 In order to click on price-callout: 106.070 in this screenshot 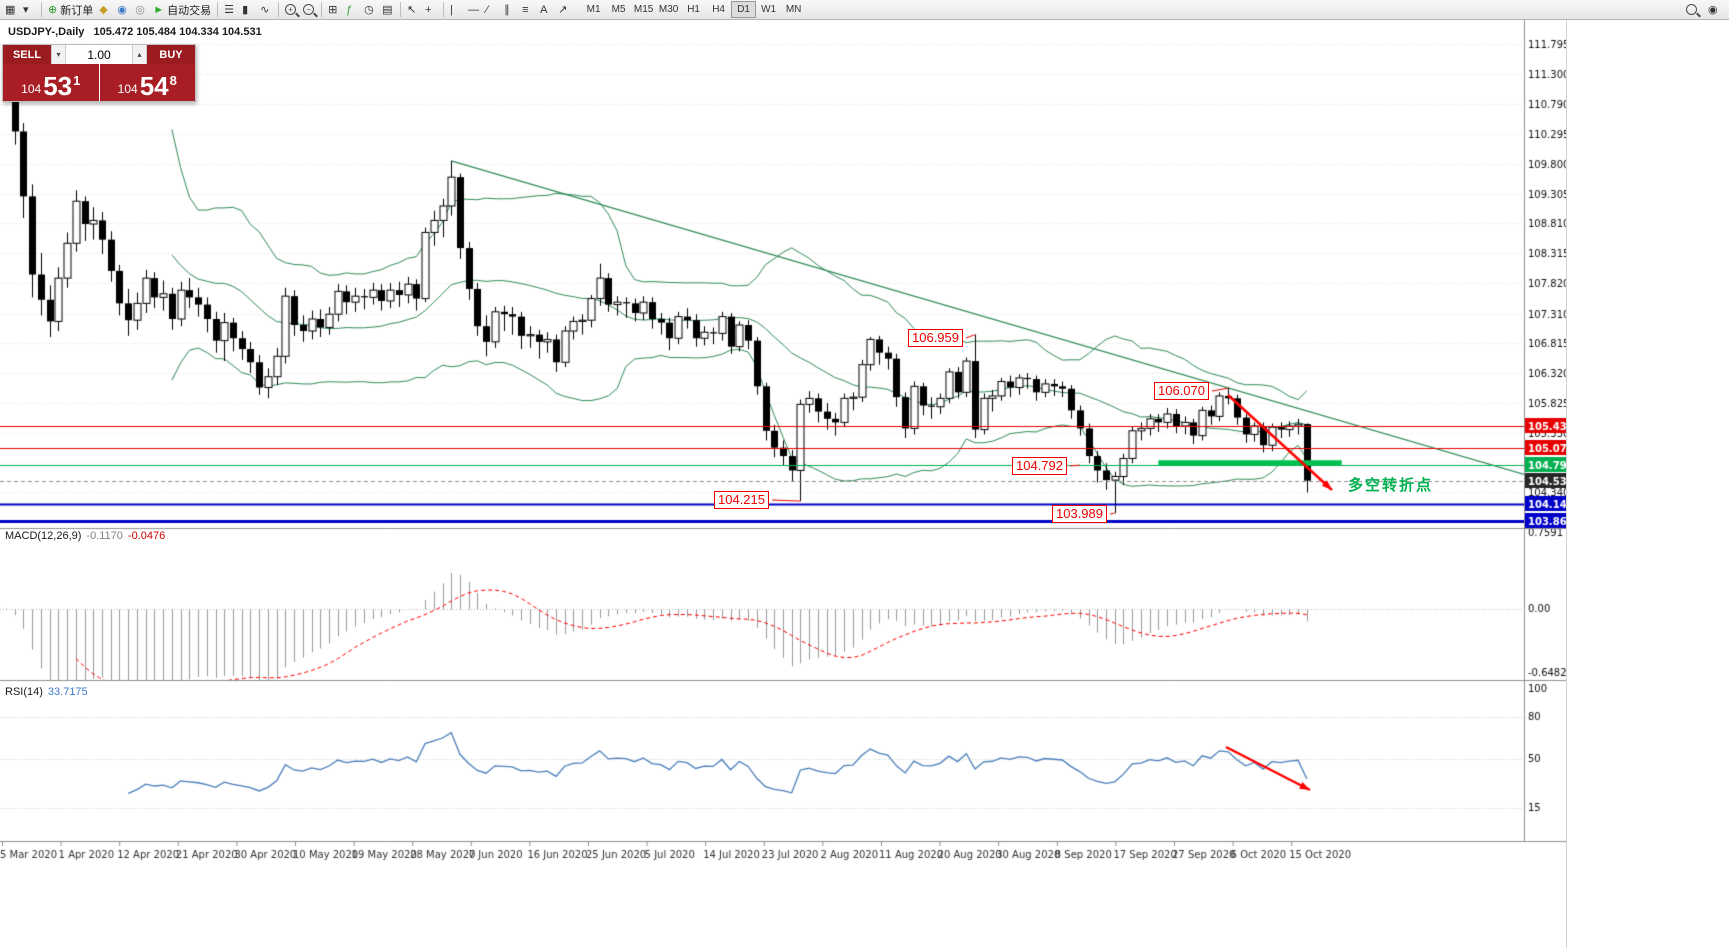, I will do `click(1181, 391)`.